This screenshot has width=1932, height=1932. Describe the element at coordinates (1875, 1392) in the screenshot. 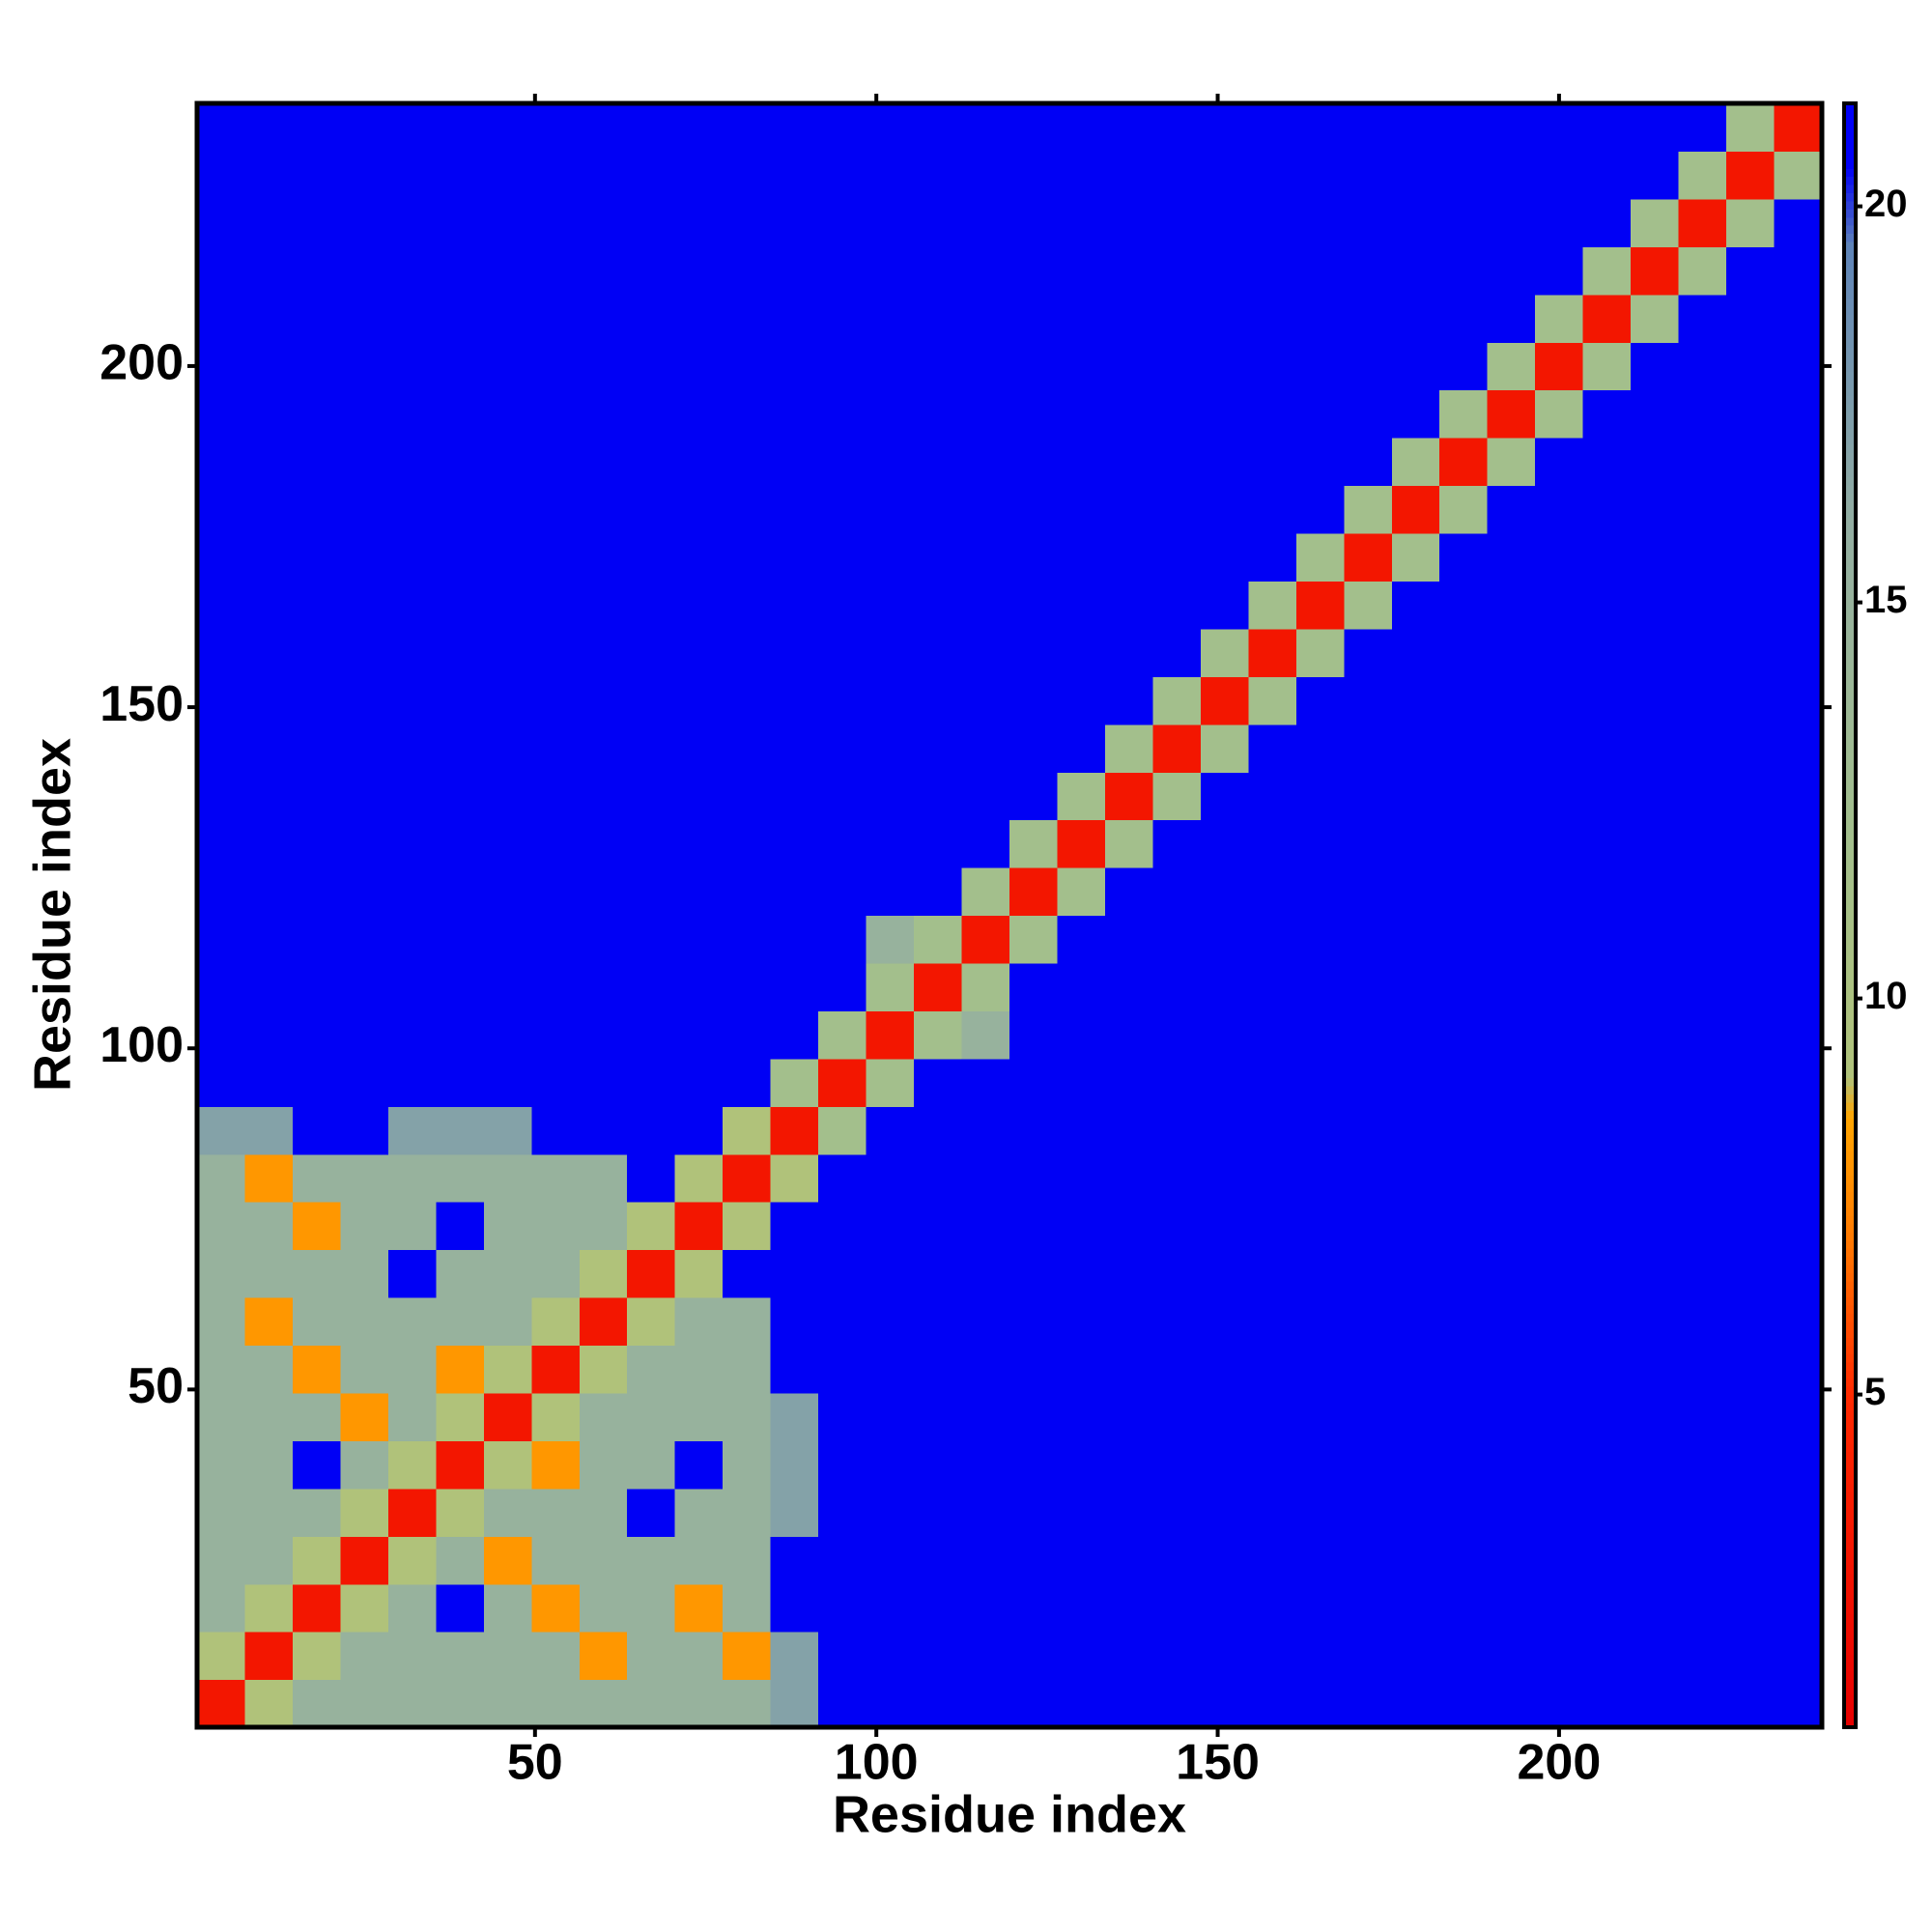

I see `colorbar-tick-label: 5` at that location.